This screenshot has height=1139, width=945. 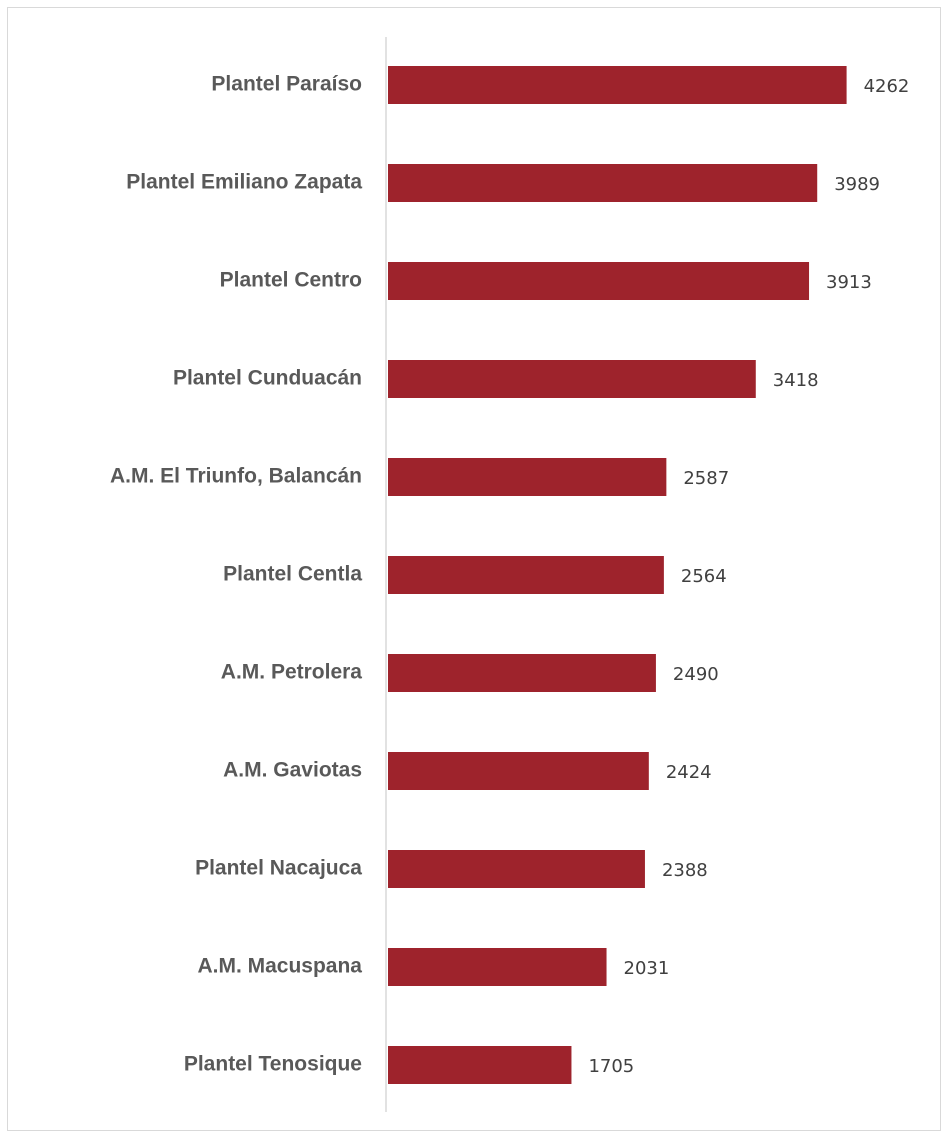 I want to click on category-label: Plantel Emiliano Zapata, so click(x=244, y=182).